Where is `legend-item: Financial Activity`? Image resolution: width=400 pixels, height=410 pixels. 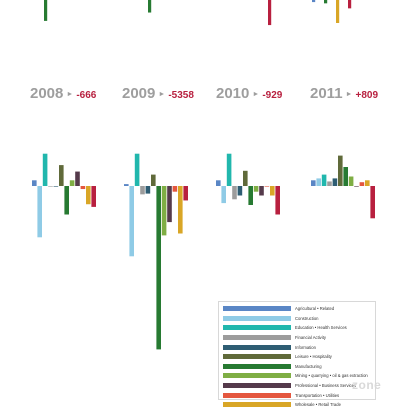 legend-item: Financial Activity is located at coordinates (297, 338).